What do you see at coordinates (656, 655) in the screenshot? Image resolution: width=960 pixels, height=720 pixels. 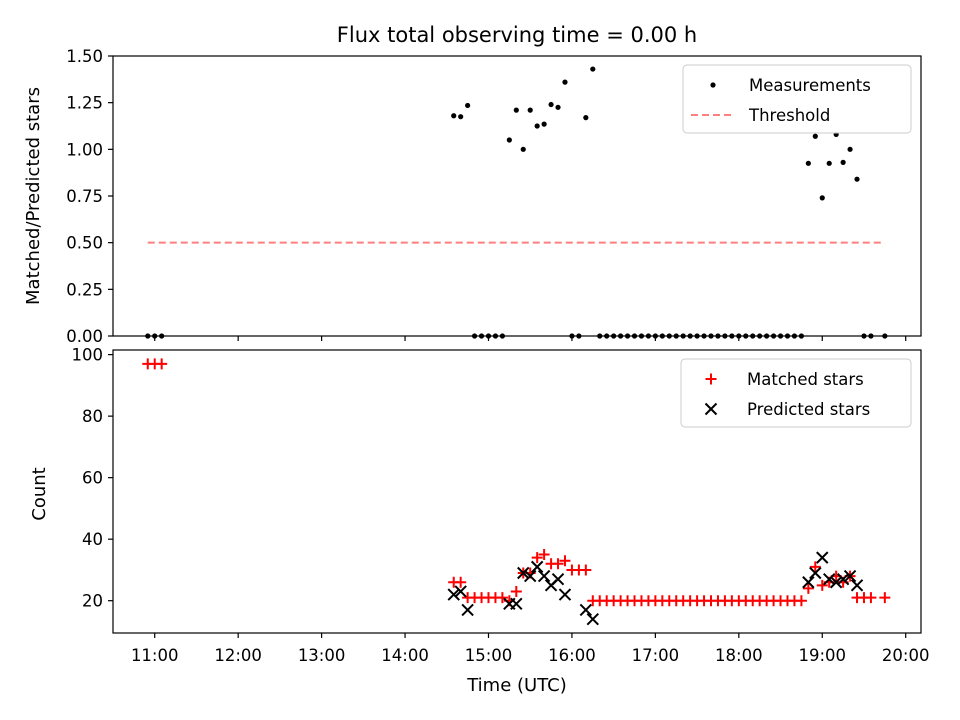 I see `x-tick-label: 17:00` at bounding box center [656, 655].